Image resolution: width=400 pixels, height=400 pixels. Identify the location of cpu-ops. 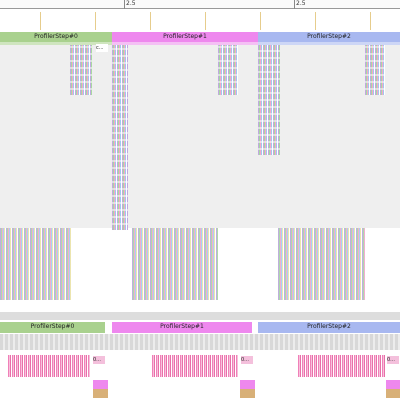
(200, 342).